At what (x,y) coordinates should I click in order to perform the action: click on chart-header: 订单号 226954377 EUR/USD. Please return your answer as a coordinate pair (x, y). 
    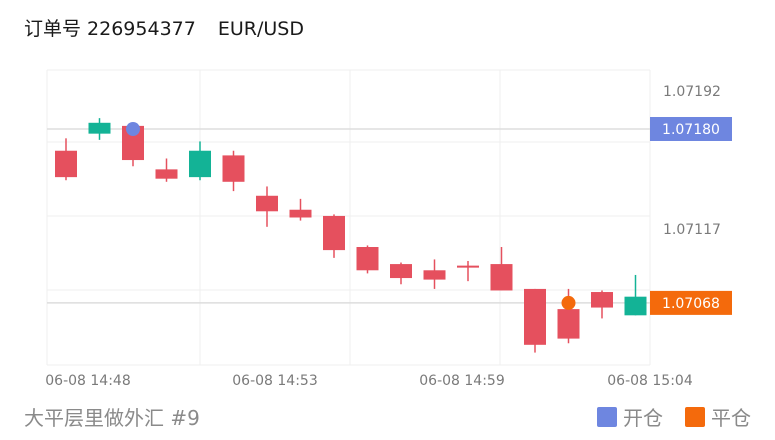
    Looking at the image, I should click on (164, 27).